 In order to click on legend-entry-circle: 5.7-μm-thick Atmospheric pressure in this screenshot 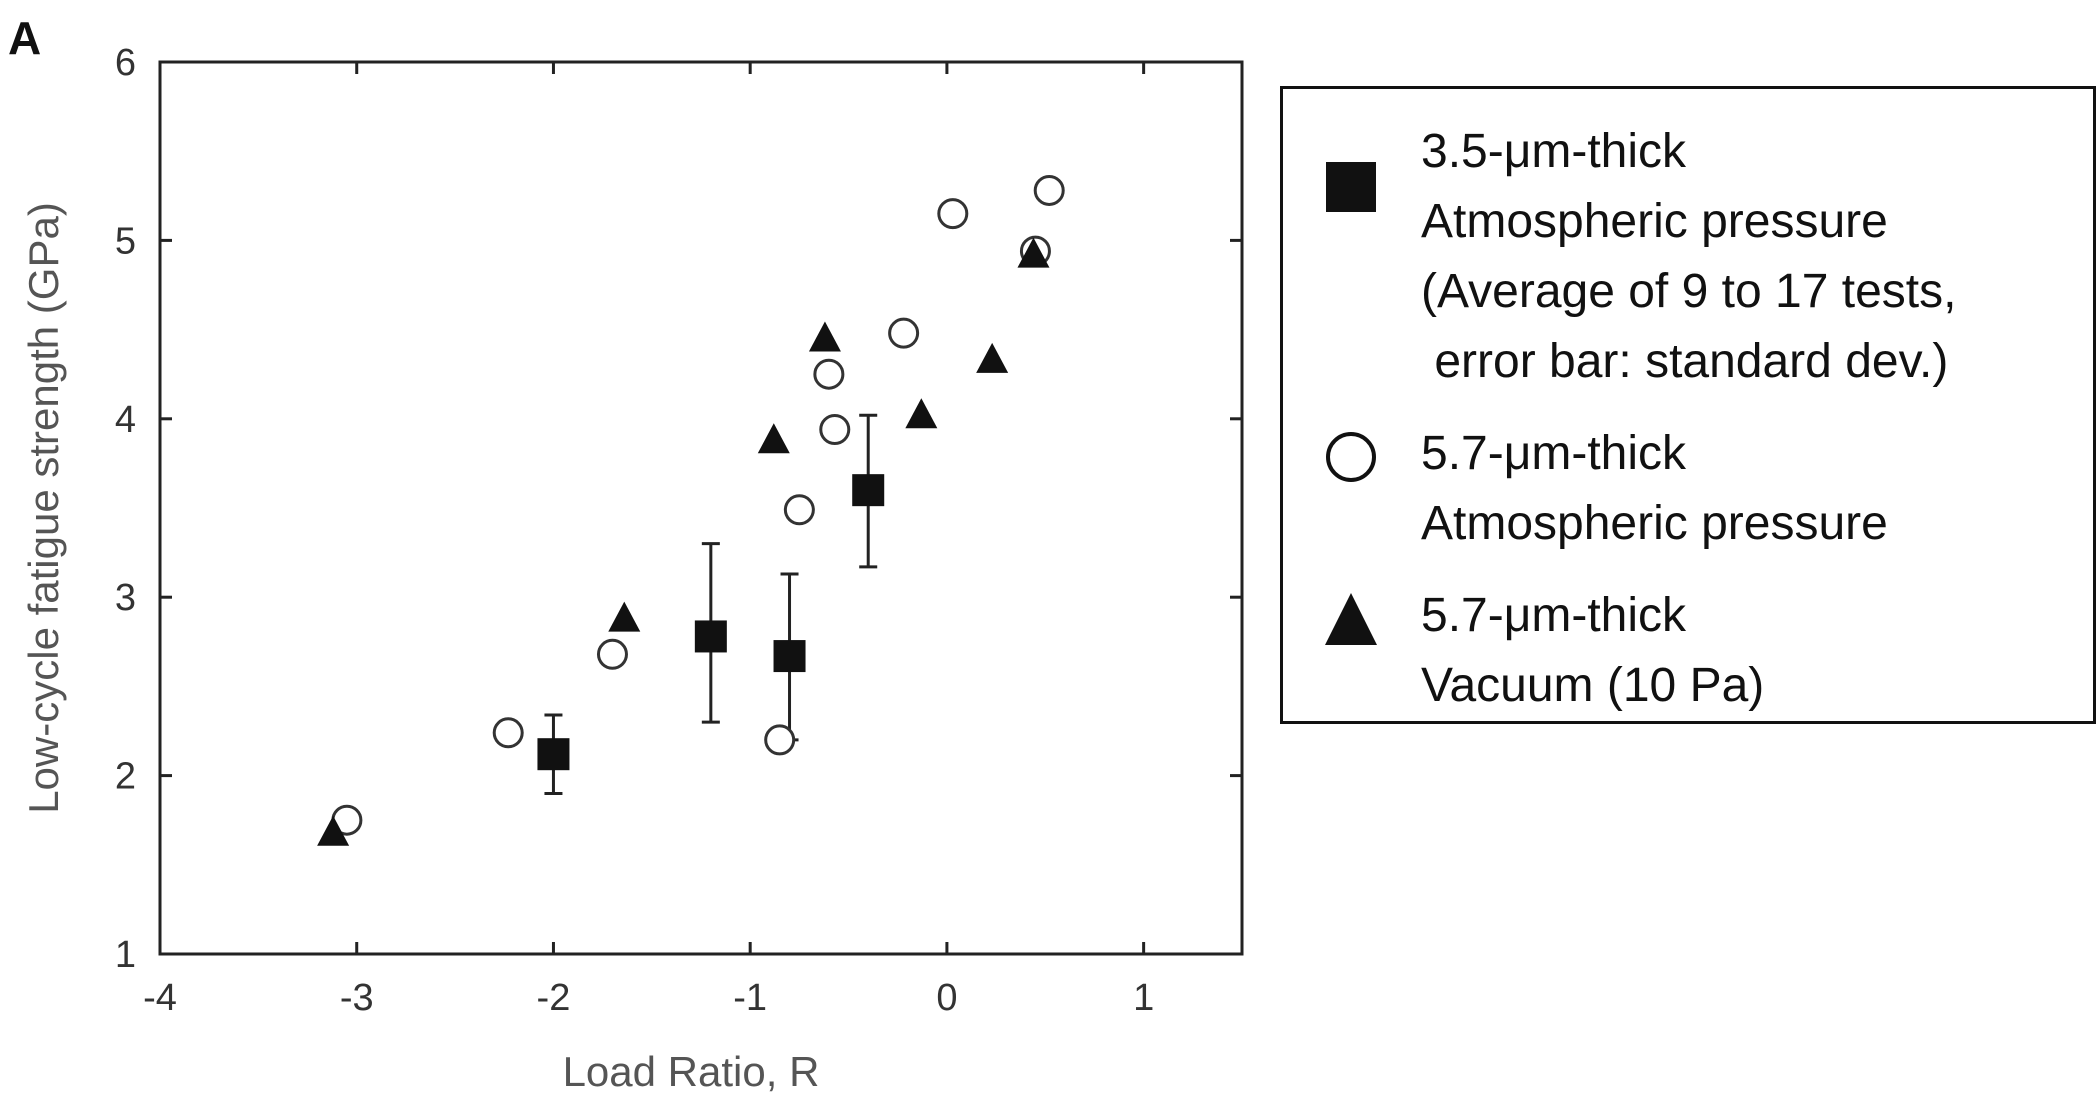, I will do `click(1688, 494)`.